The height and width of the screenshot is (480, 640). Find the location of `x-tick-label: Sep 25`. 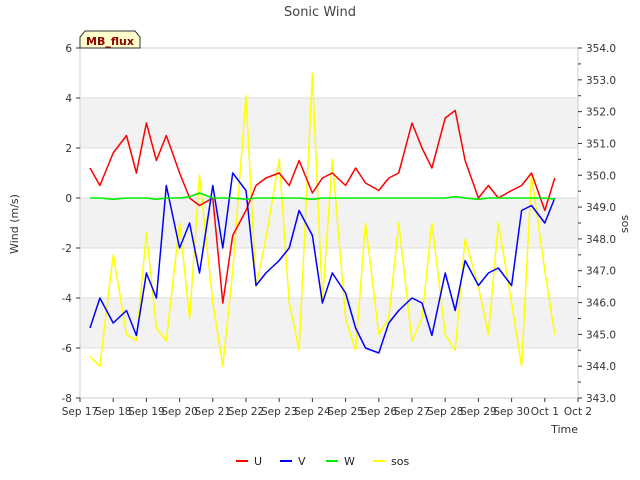

x-tick-label: Sep 25 is located at coordinates (345, 412).